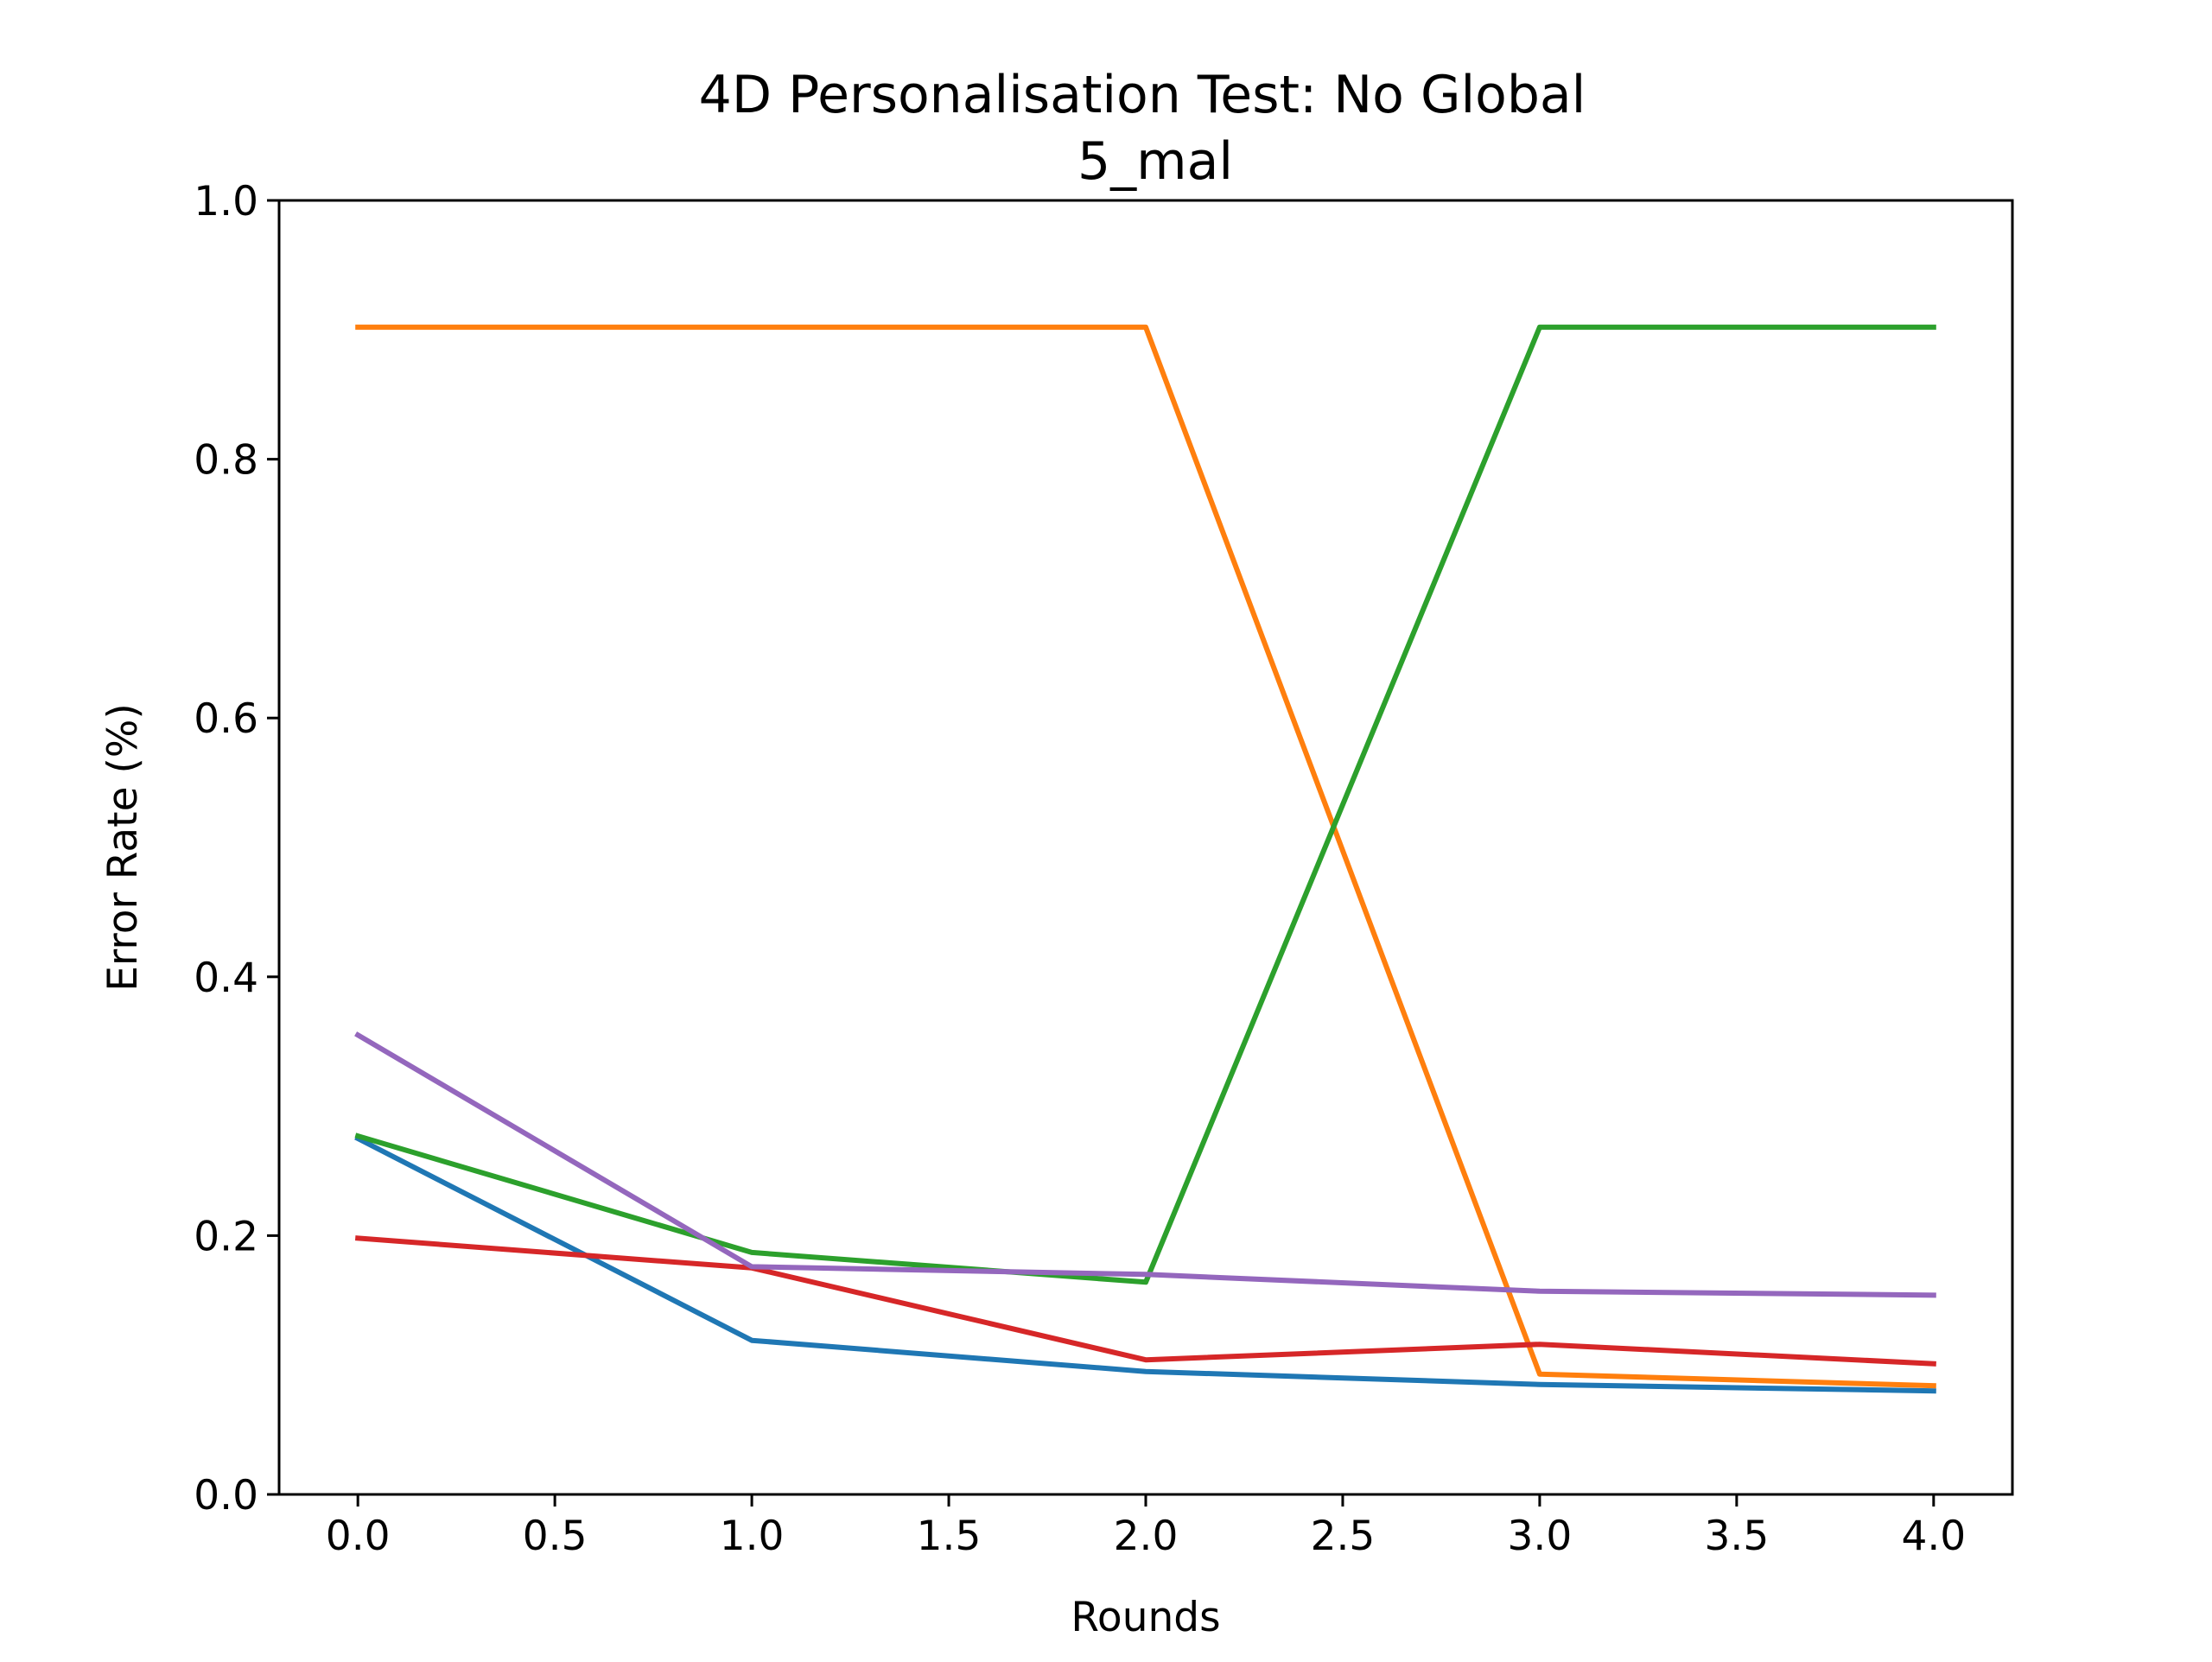 This screenshot has height=1662, width=2212. I want to click on x-tick-label: 3.5, so click(1736, 1536).